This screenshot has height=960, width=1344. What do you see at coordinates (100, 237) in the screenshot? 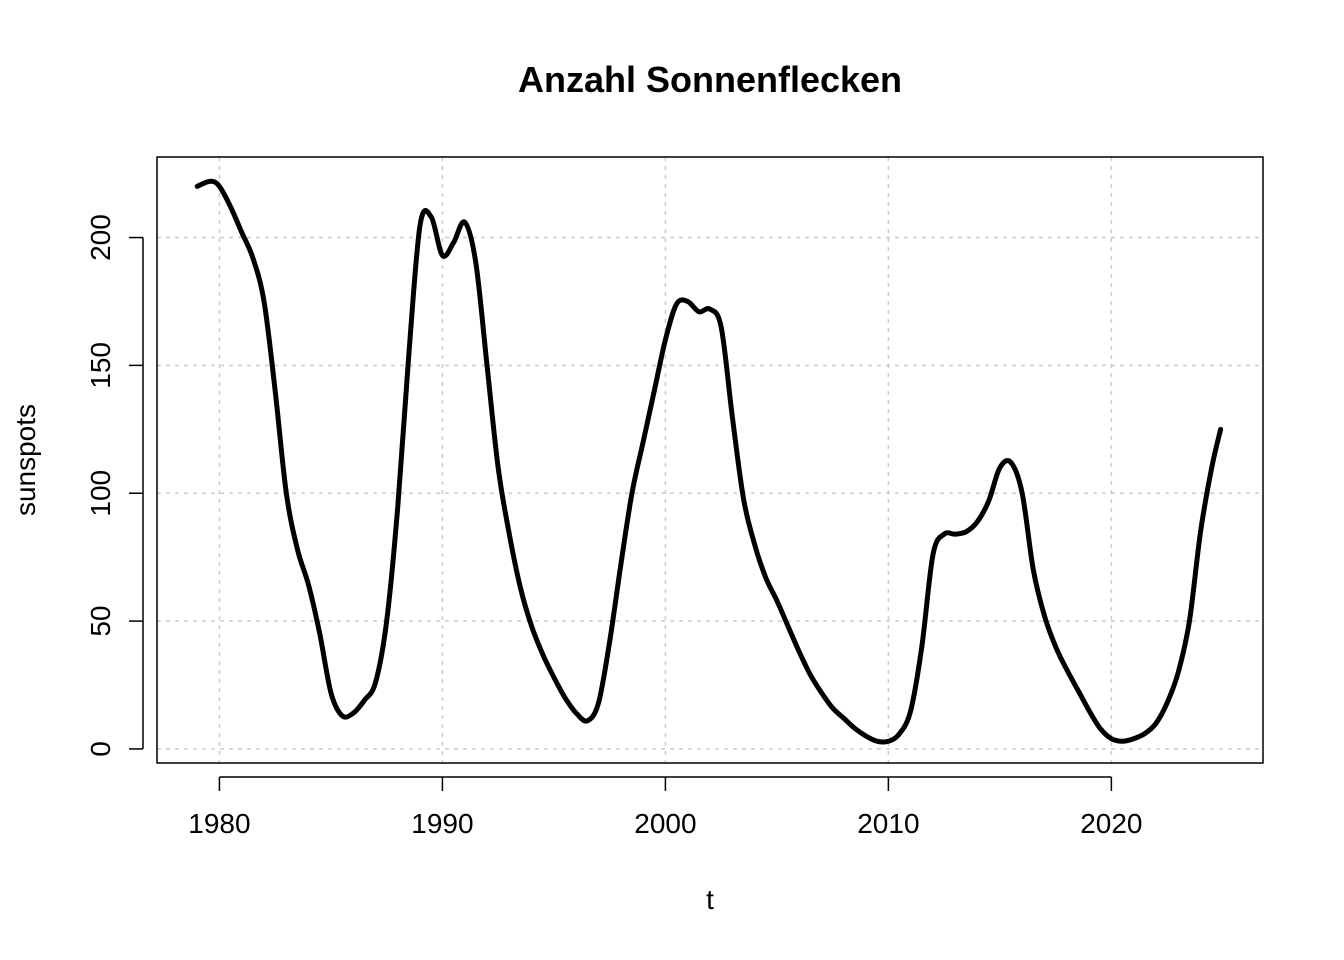
I see `y-tick-label: 200` at bounding box center [100, 237].